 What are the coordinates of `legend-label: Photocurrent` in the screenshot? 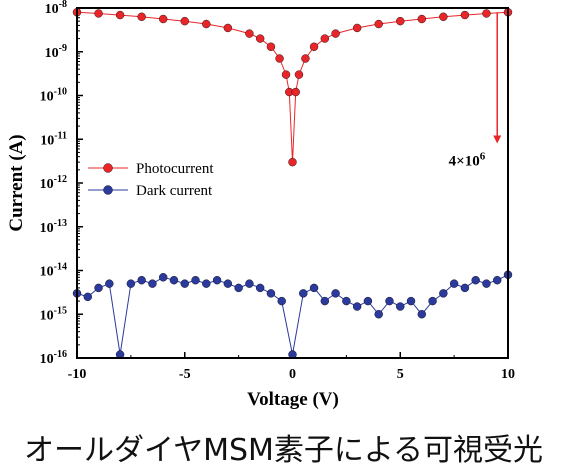 It's located at (175, 169).